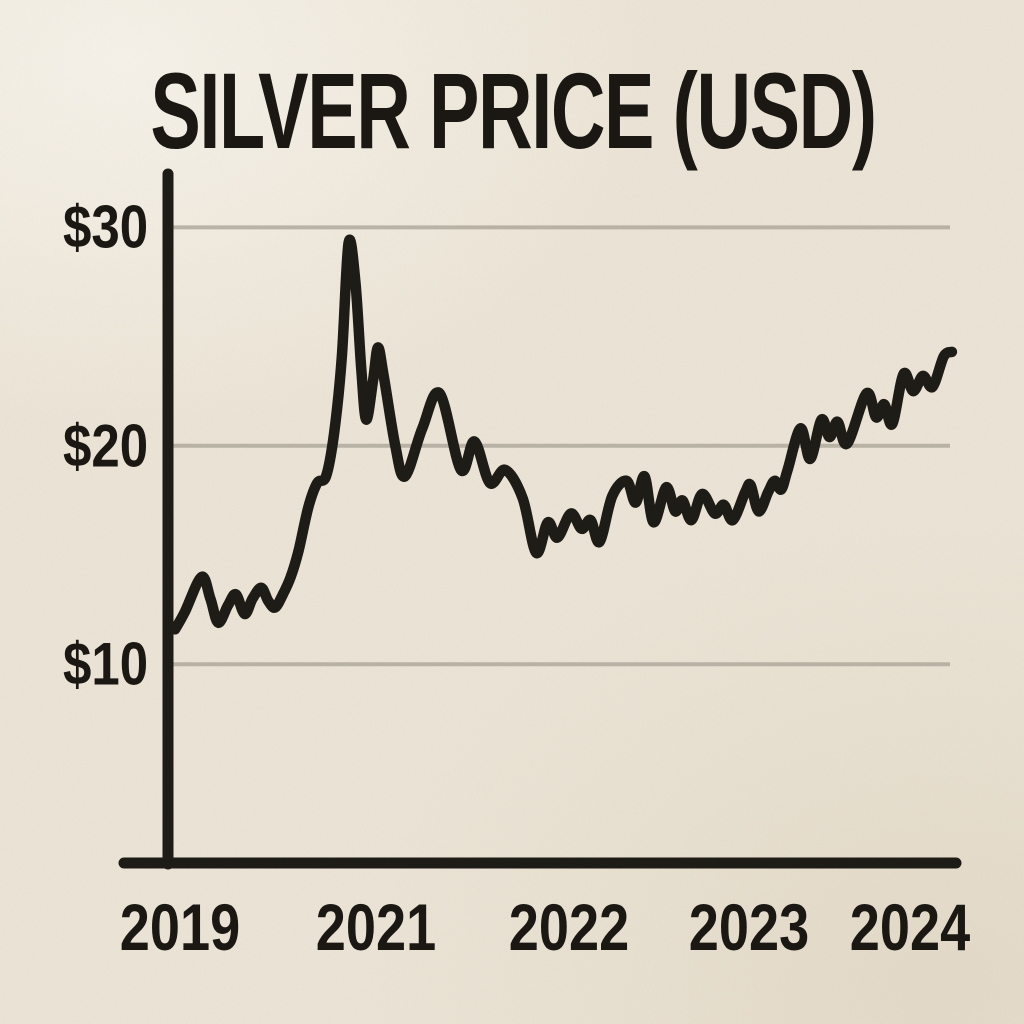  Describe the element at coordinates (105, 227) in the screenshot. I see `y-tick-label-30: $30` at that location.